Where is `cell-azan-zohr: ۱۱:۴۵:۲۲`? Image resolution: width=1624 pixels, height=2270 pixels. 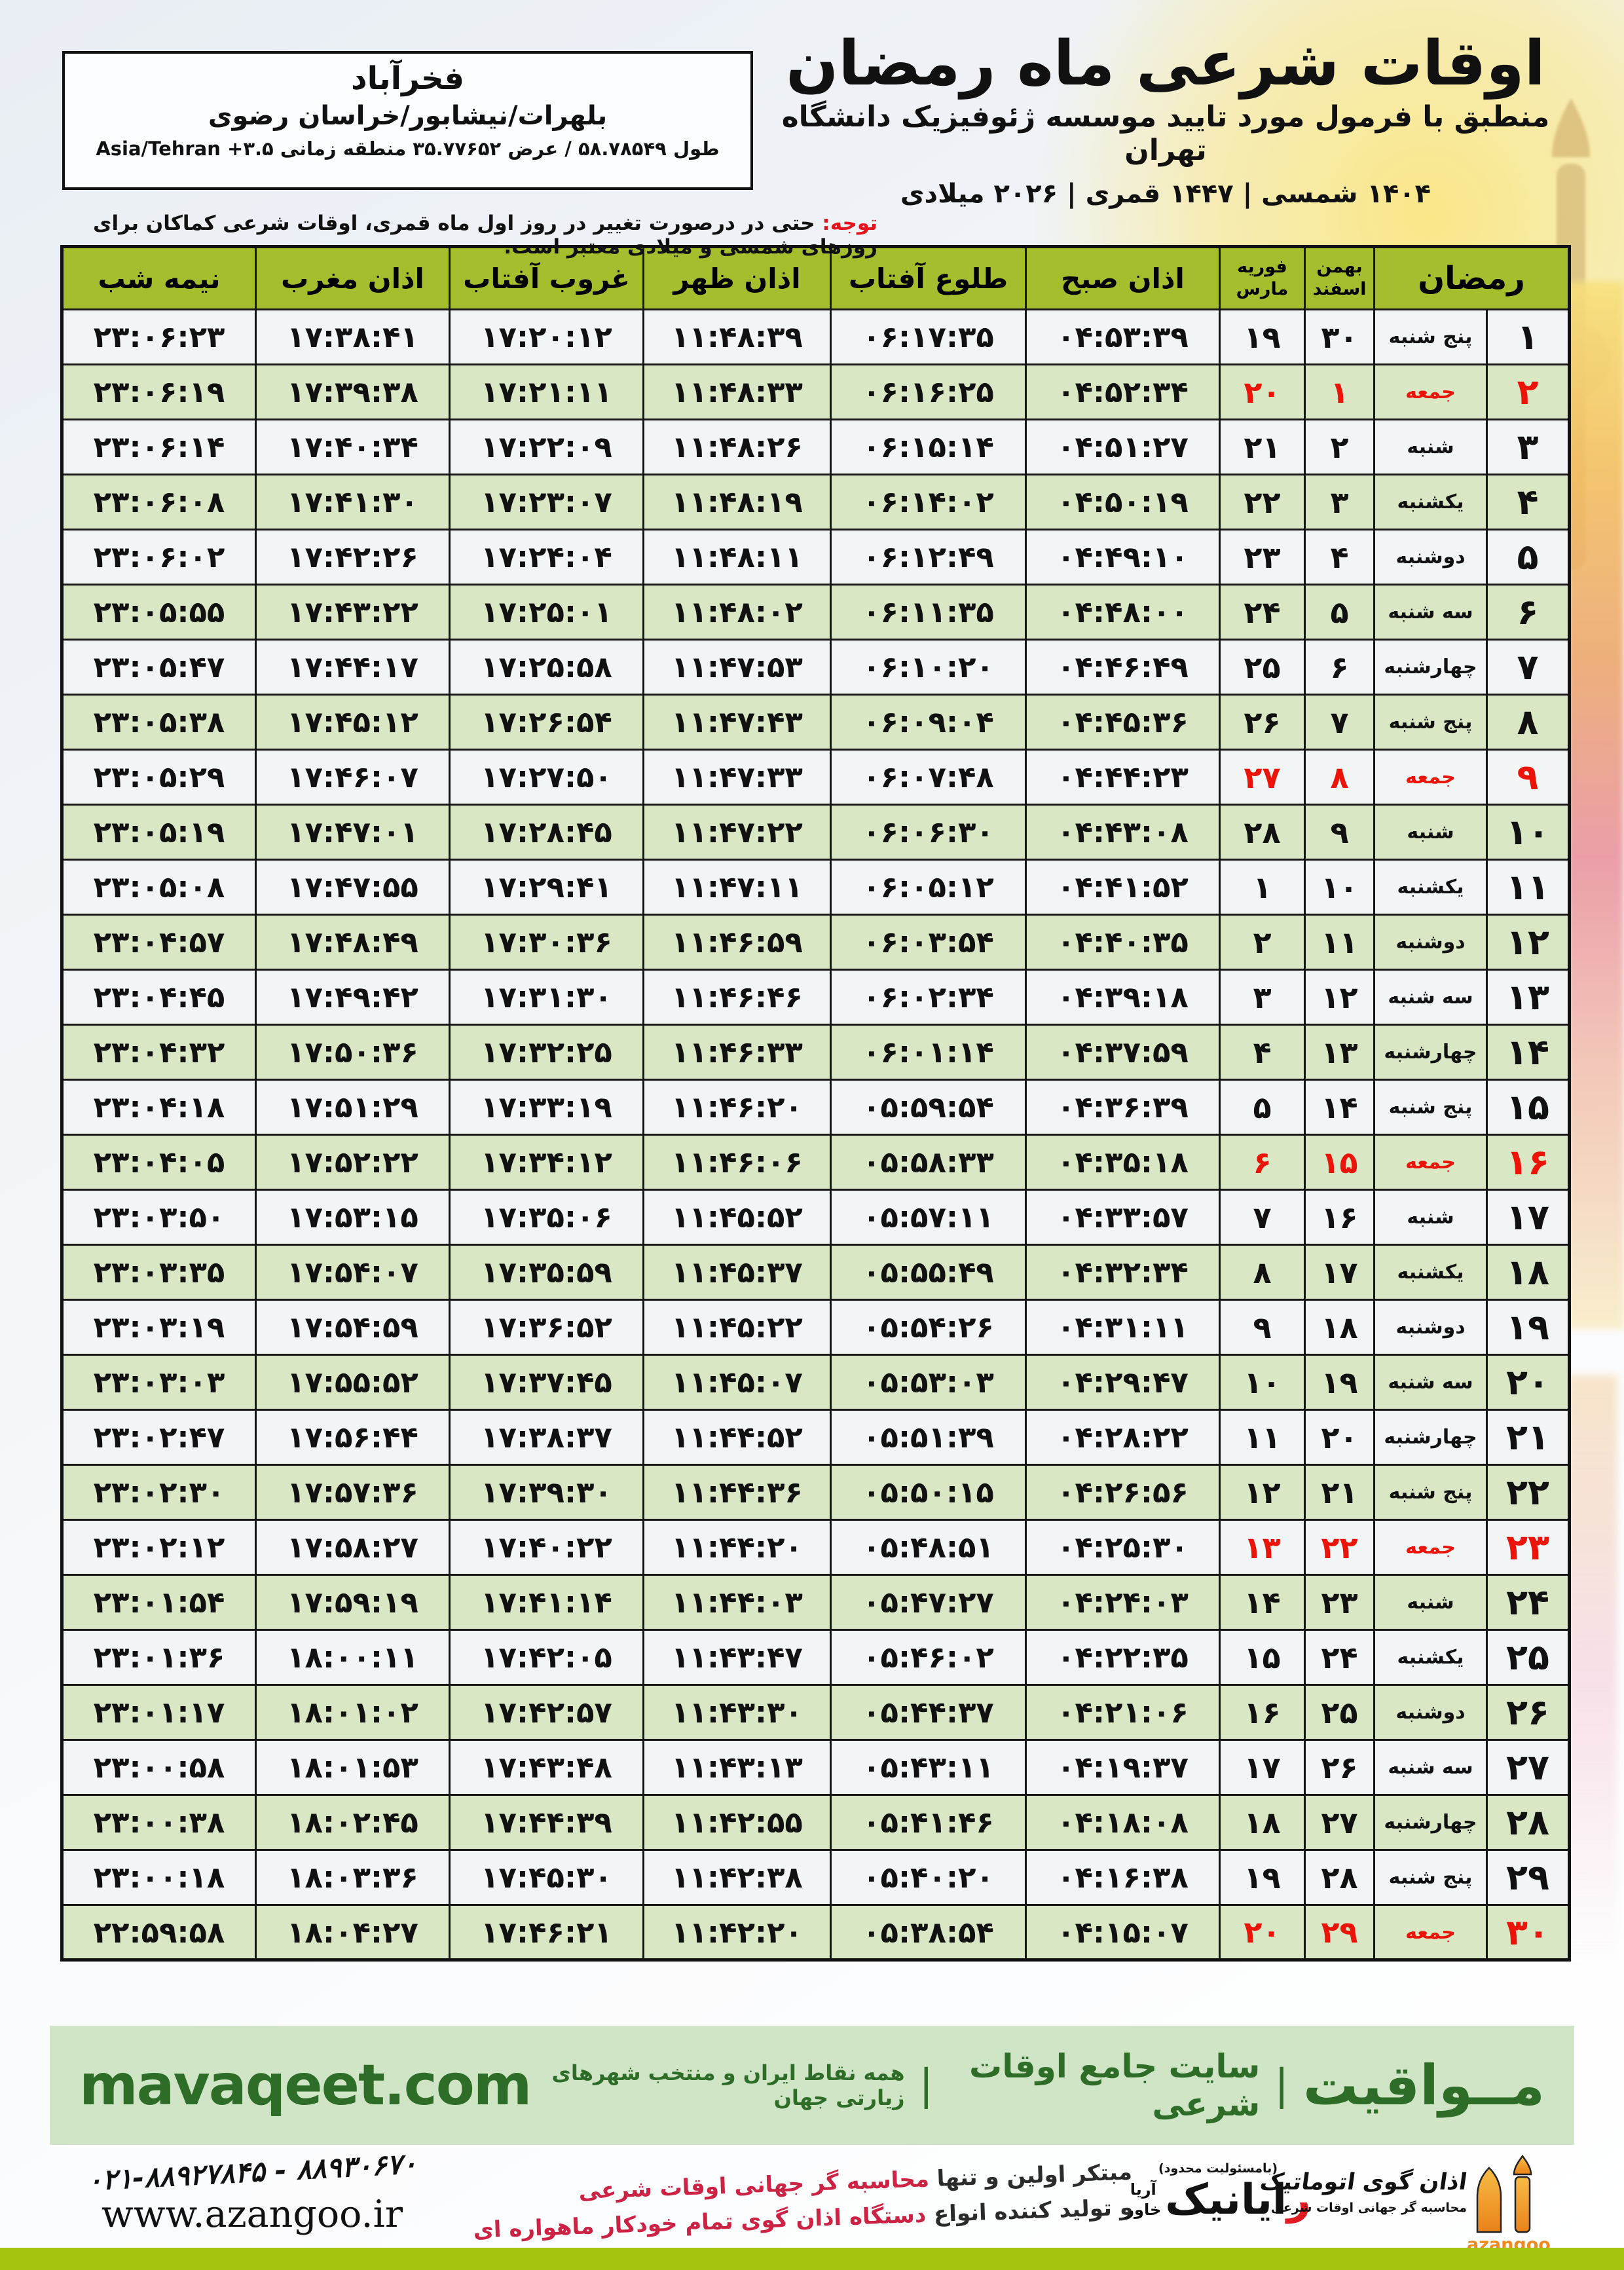
cell-azan-zohr: ۱۱:۴۵:۲۲ is located at coordinates (737, 1327).